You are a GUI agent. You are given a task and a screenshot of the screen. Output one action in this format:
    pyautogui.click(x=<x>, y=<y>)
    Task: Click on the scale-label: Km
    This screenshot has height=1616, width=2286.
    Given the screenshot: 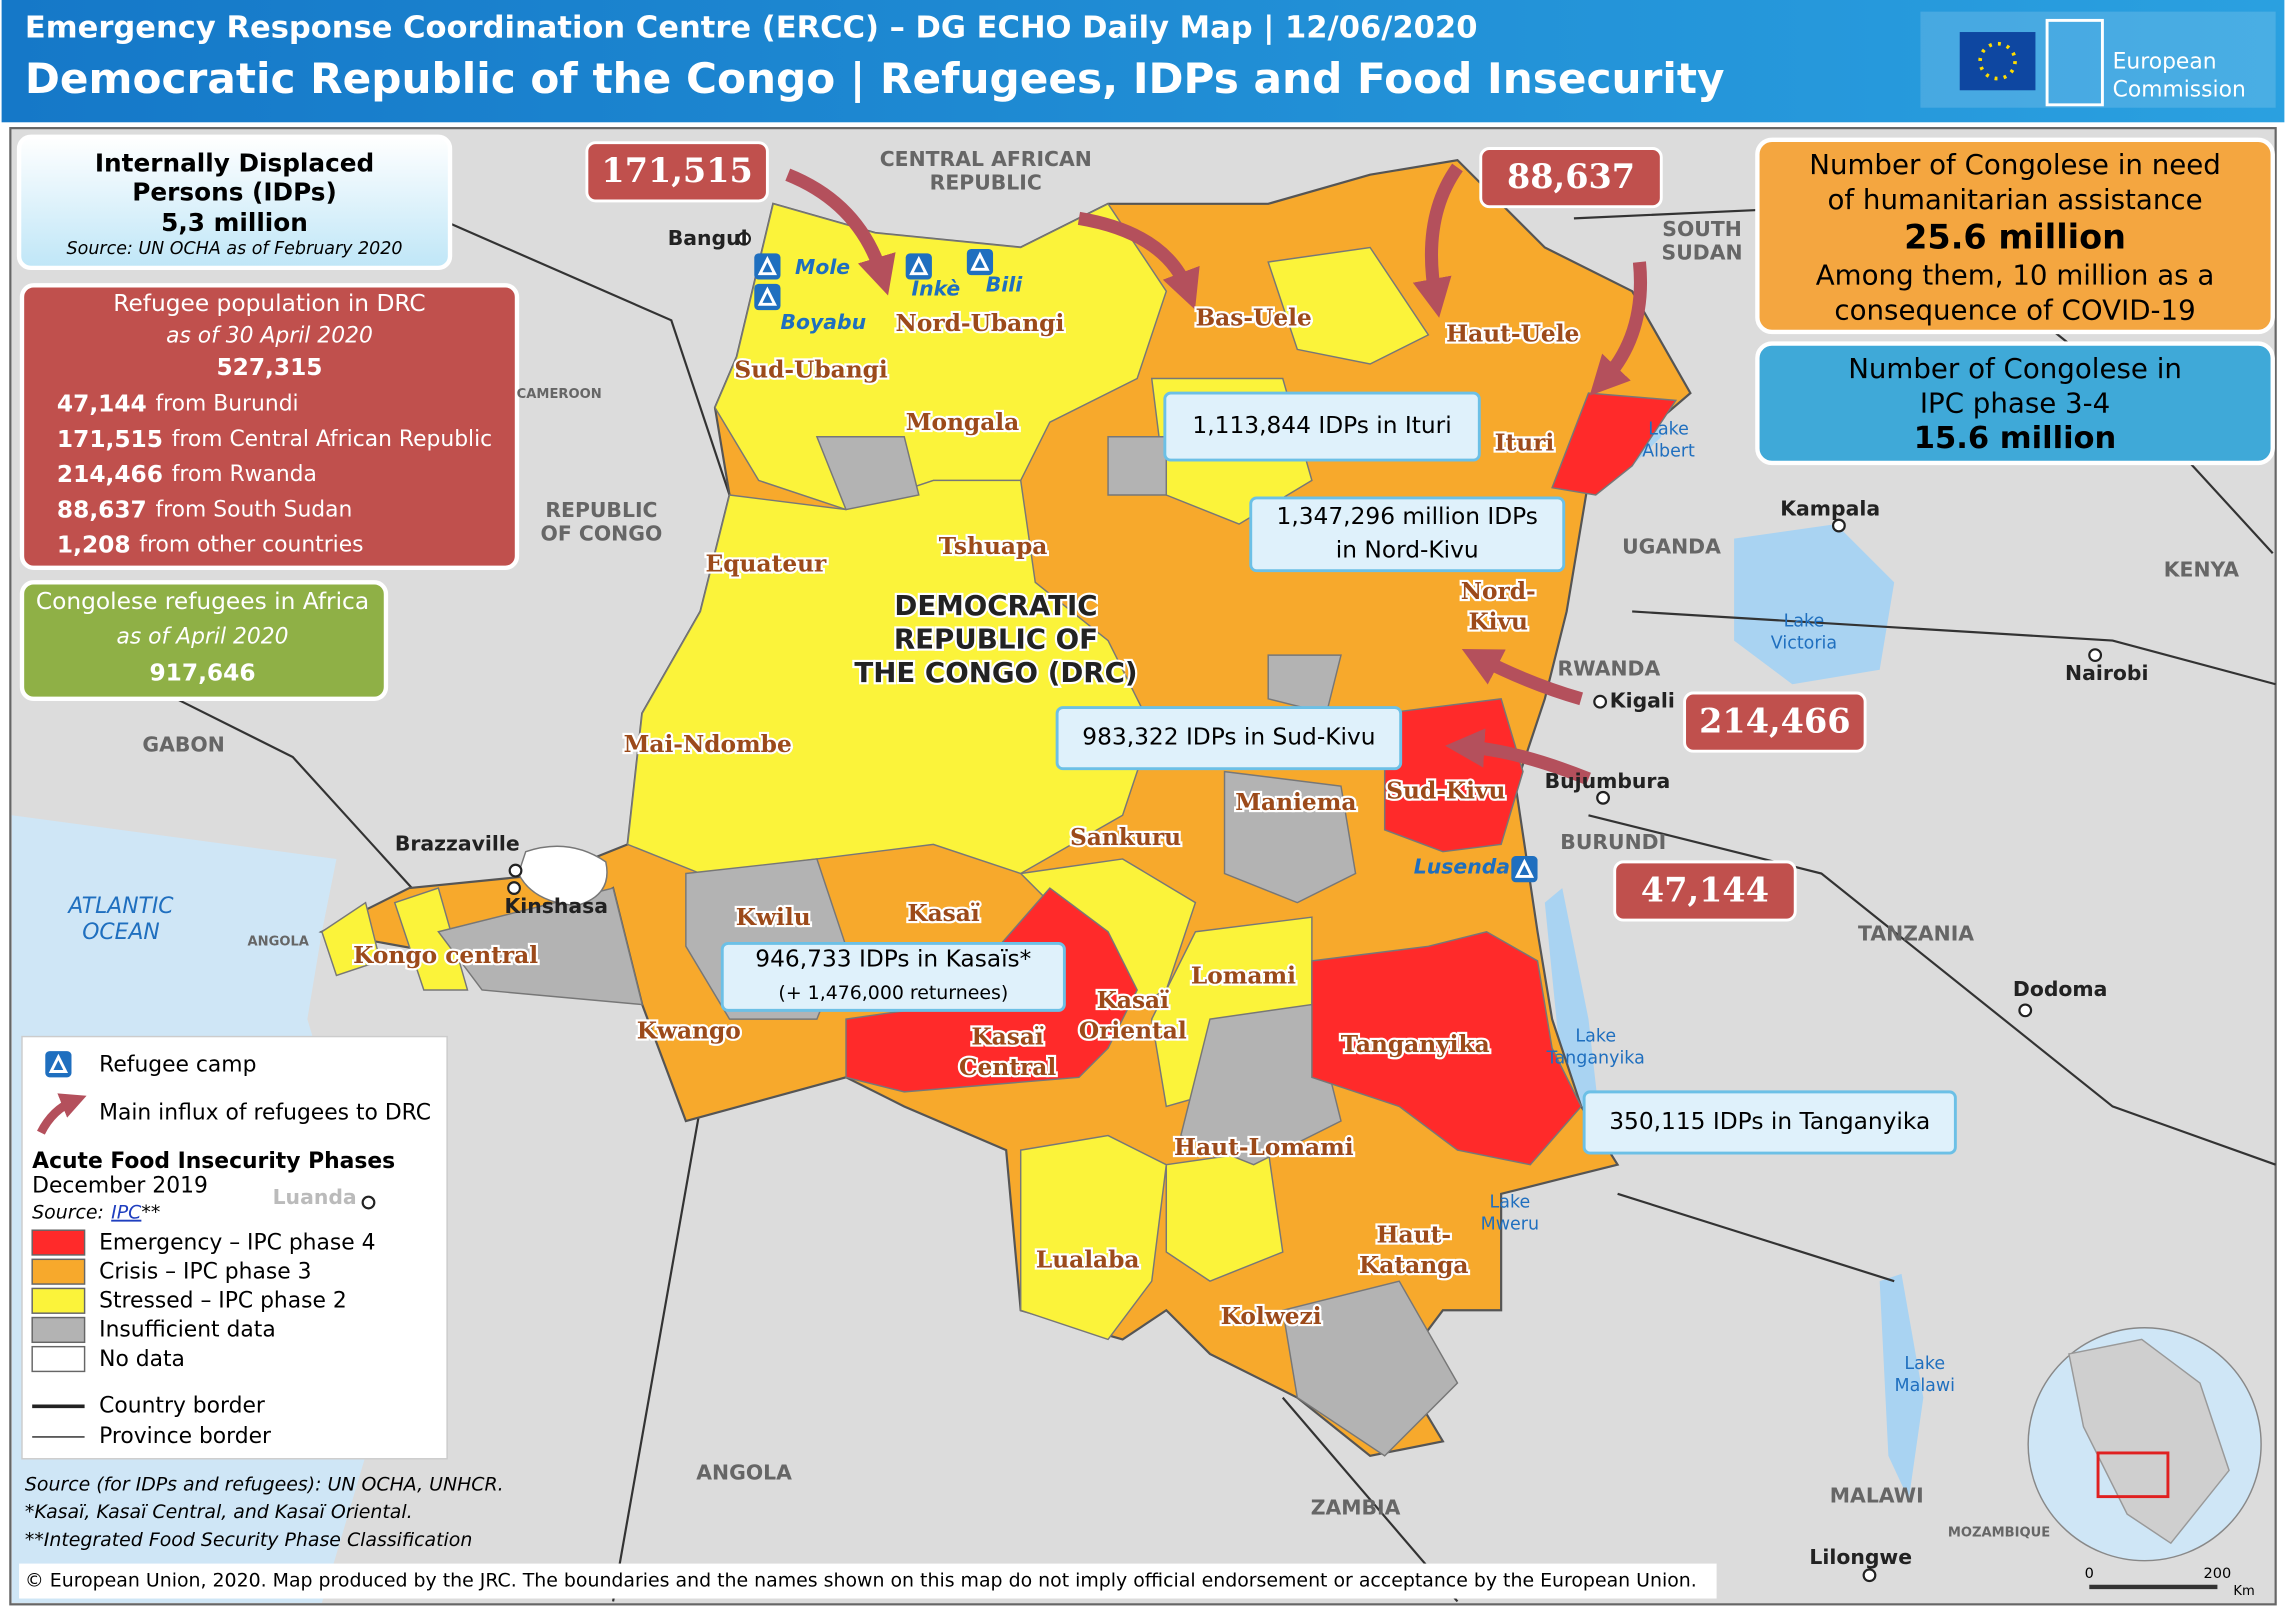 What is the action you would take?
    pyautogui.click(x=2243, y=1591)
    